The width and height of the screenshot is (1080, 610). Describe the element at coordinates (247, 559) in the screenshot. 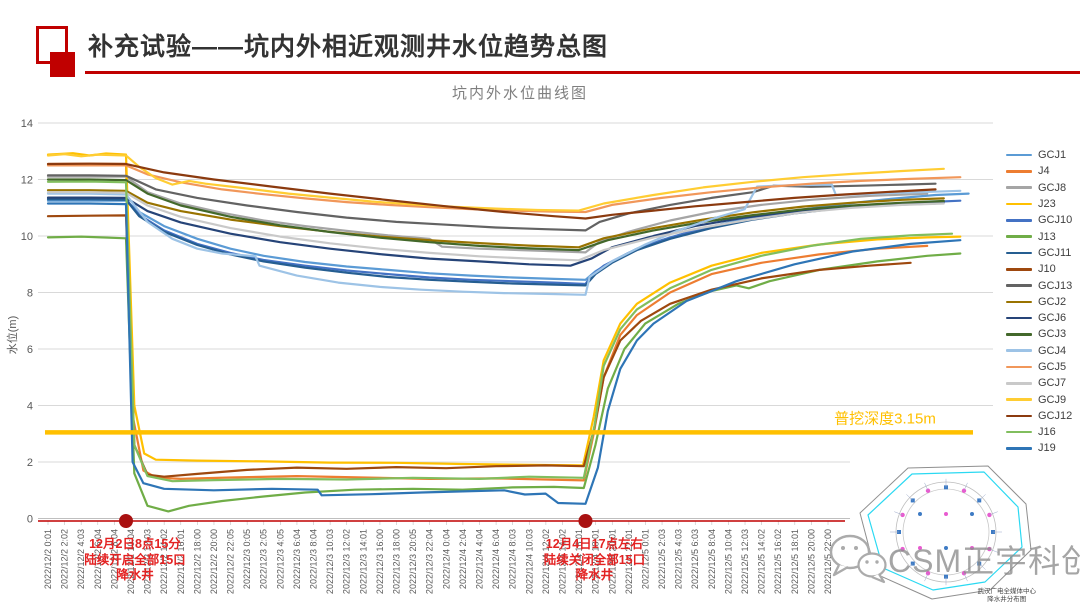

I see `x-tick-label: 2022/12/3 0:05` at that location.